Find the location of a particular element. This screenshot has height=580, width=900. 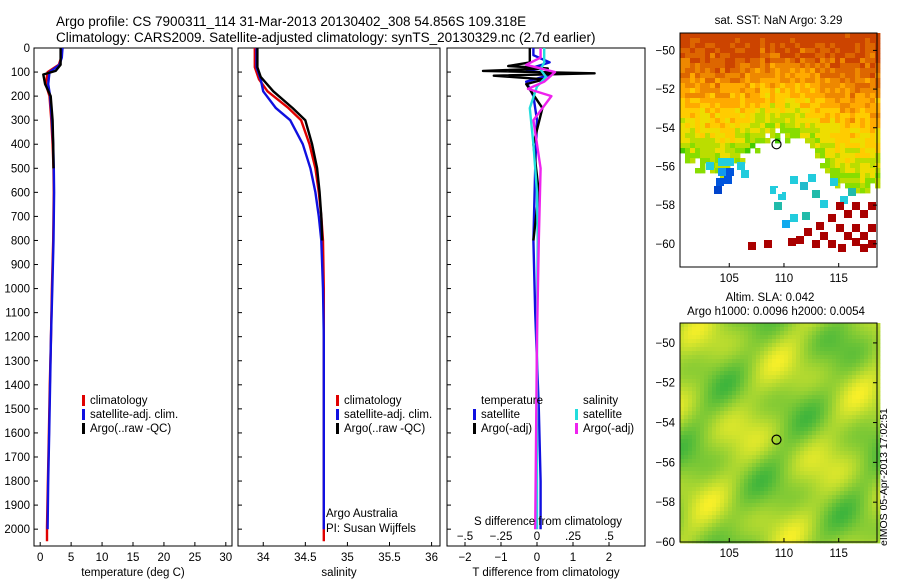

sst-map-xtick-label: 110 is located at coordinates (784, 279).